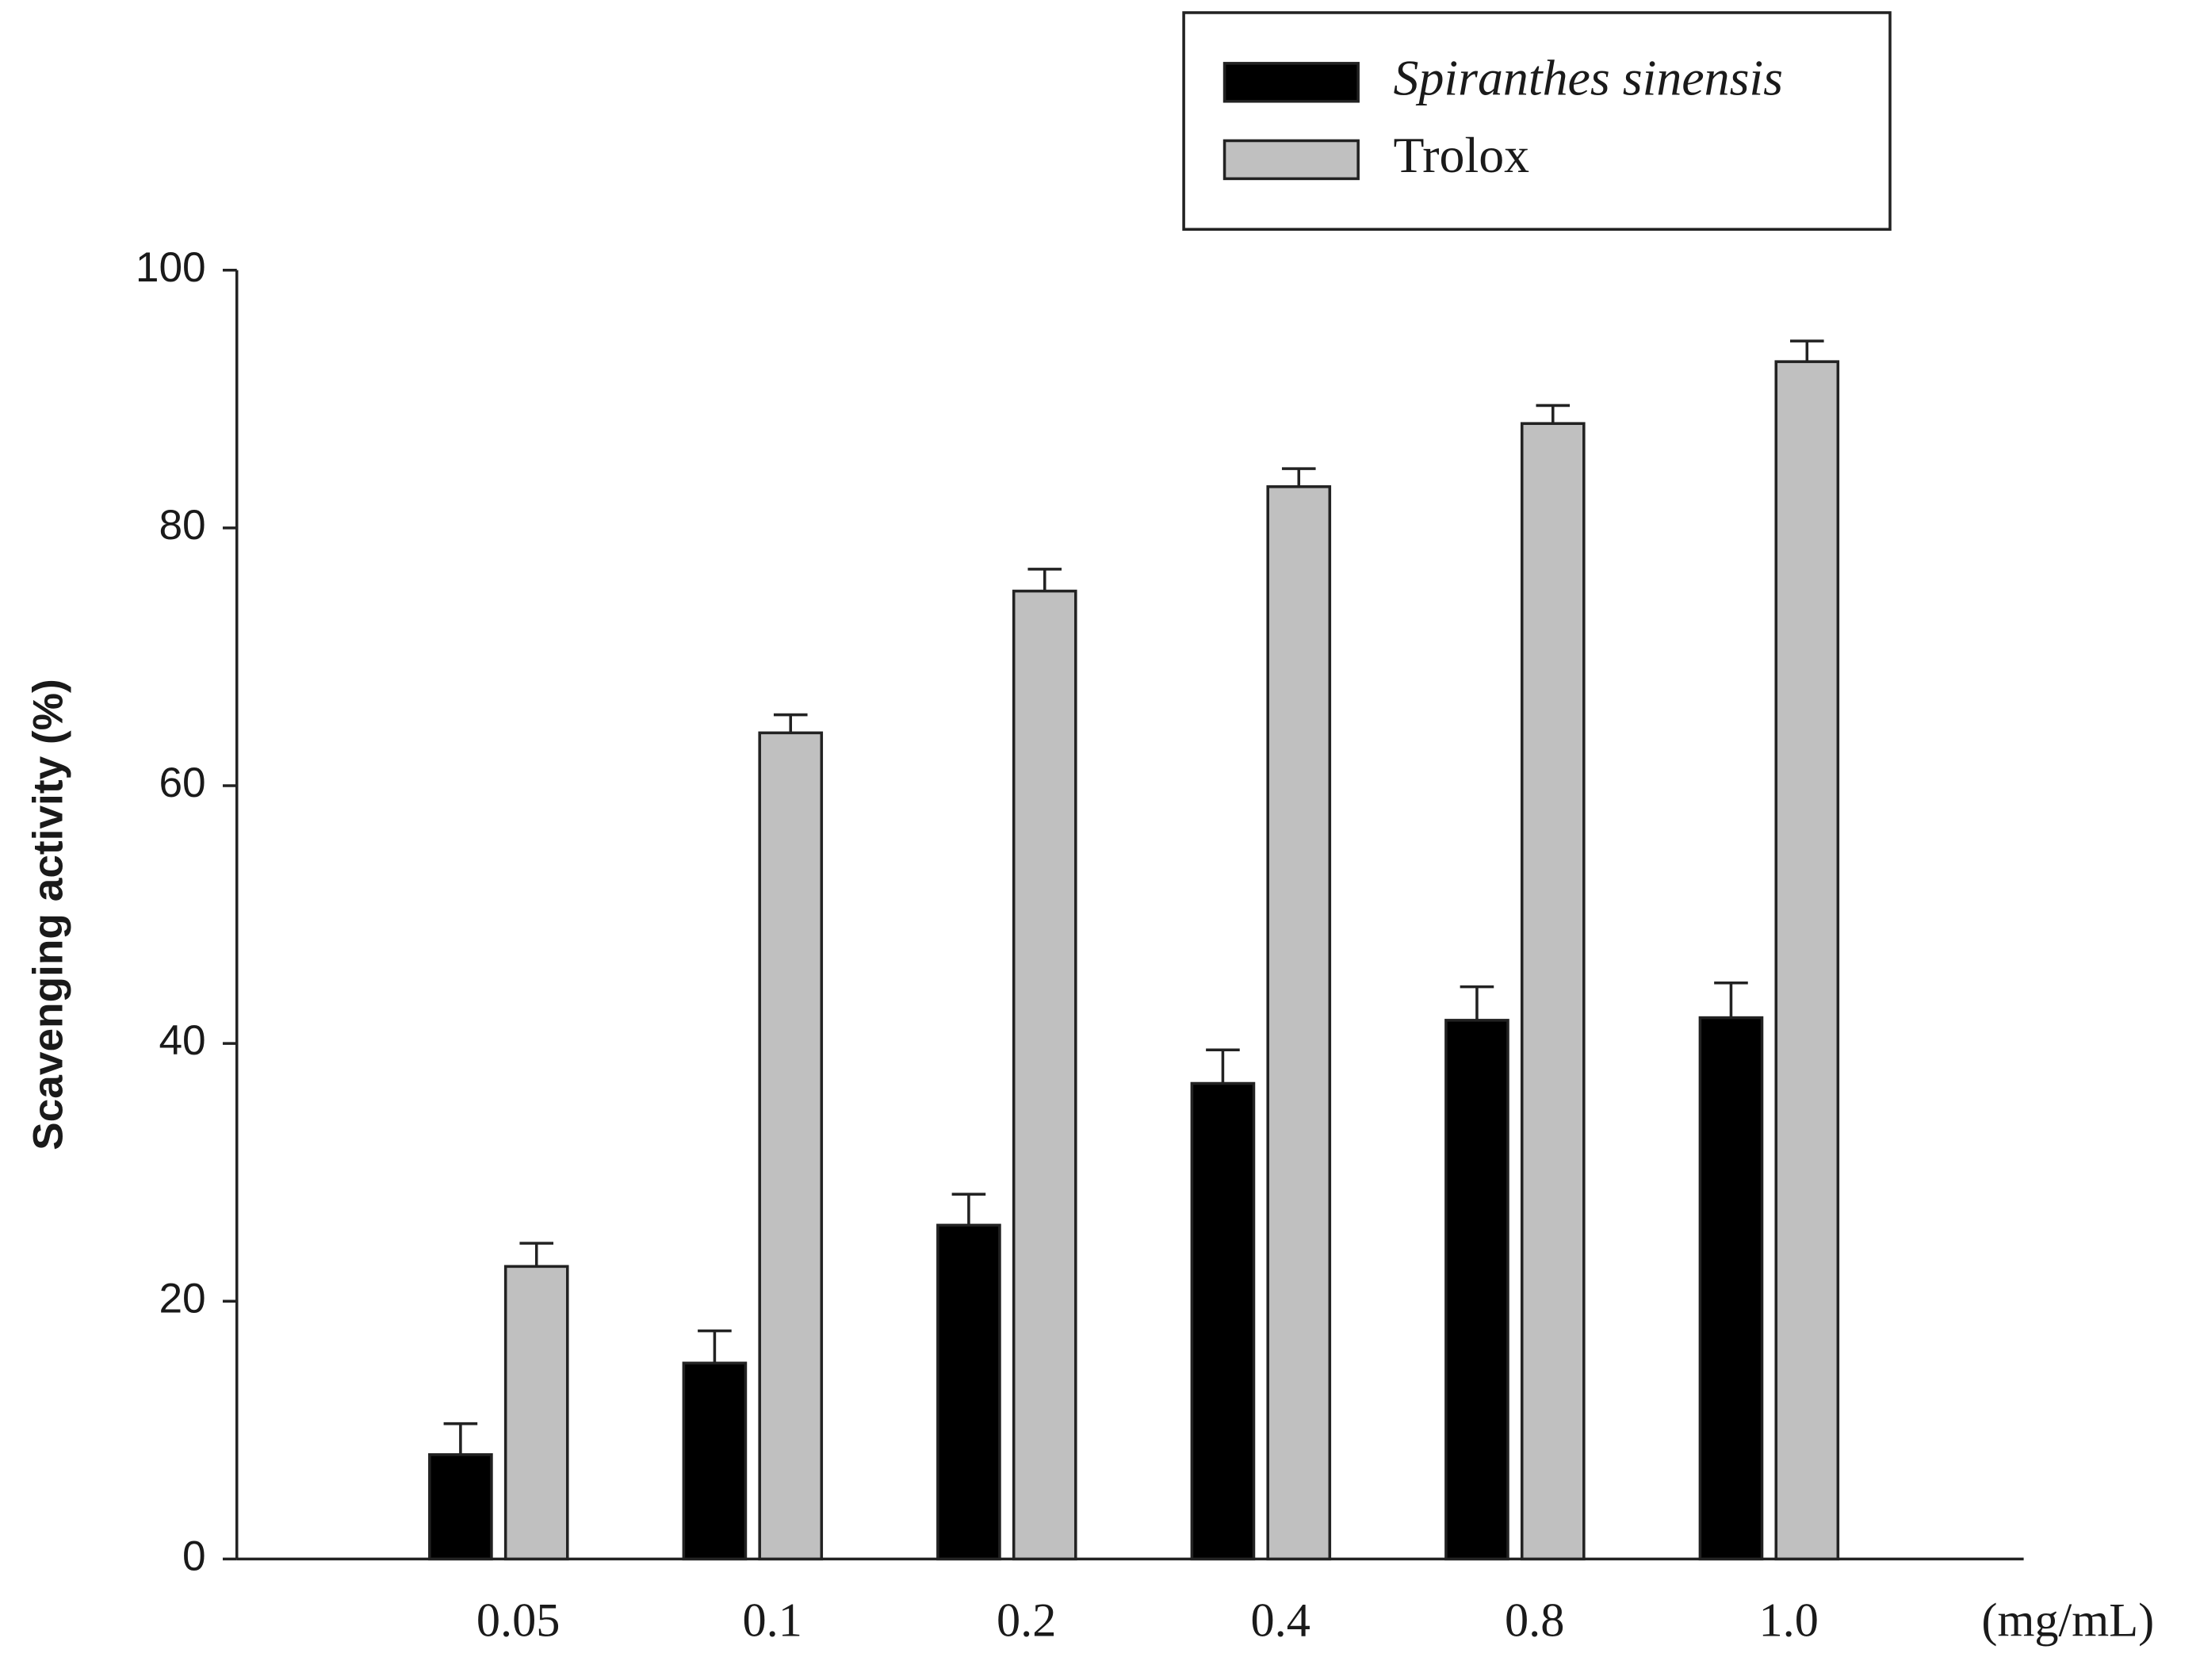  Describe the element at coordinates (2068, 1620) in the screenshot. I see `x-unit-label: (mg/mL)` at that location.